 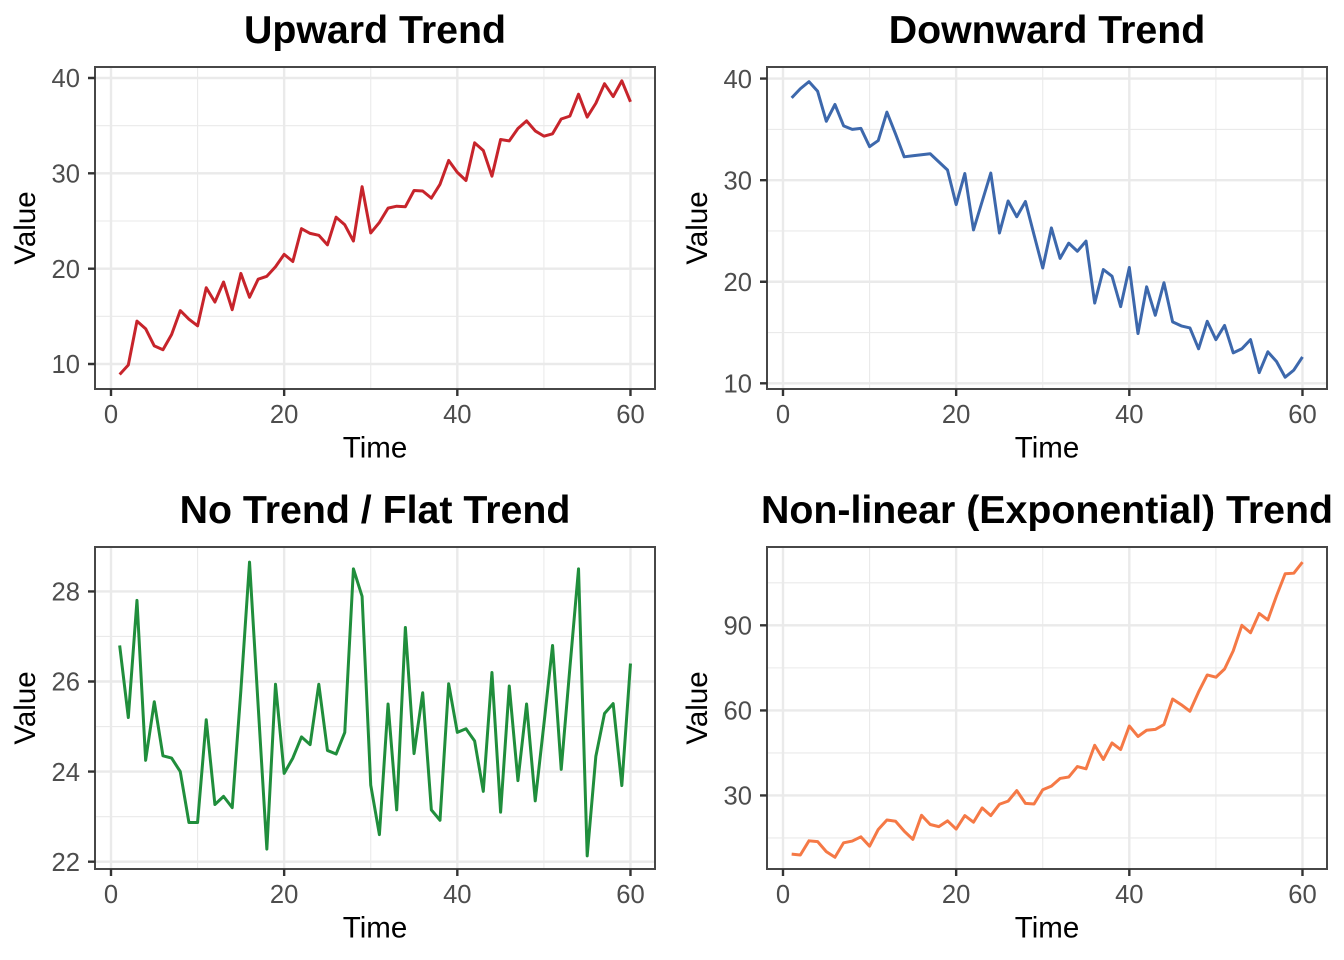 I want to click on svg-text: Non-linear (Exponential) Trend, so click(x=1047, y=510).